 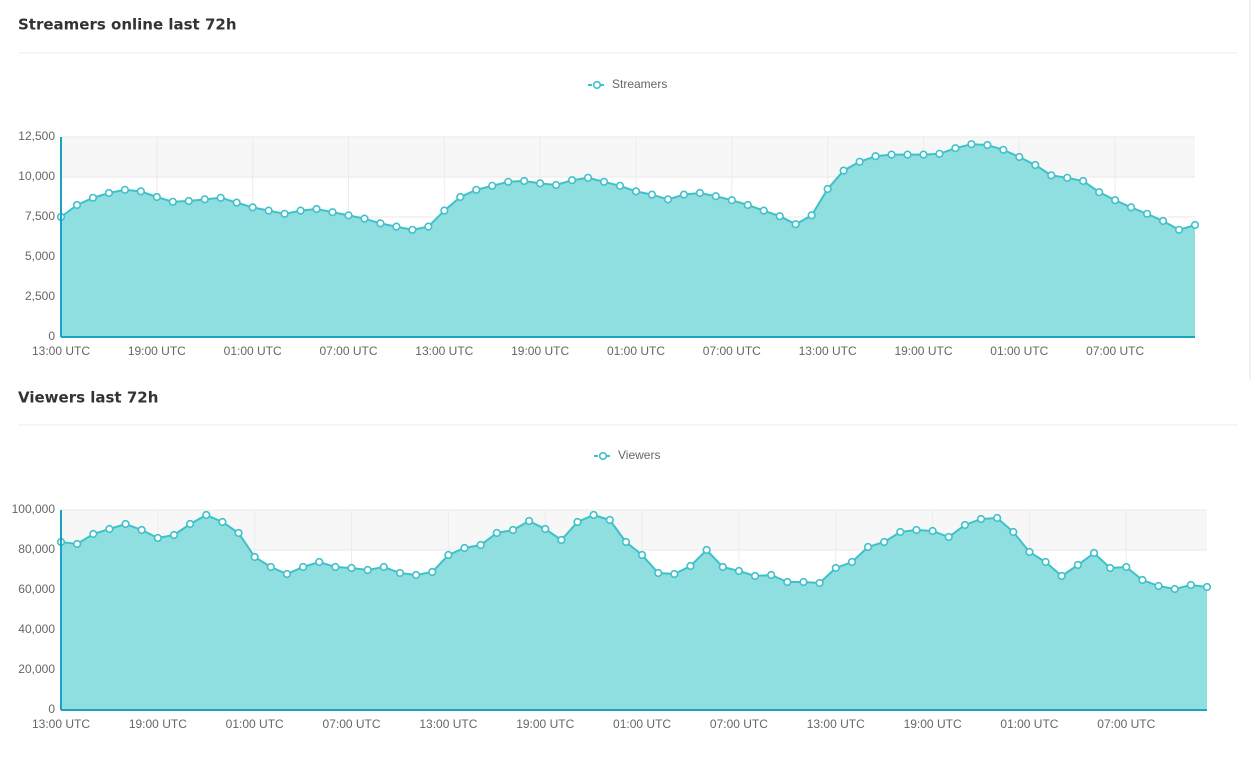 What do you see at coordinates (36, 136) in the screenshot?
I see `y-tick-label: 12,500` at bounding box center [36, 136].